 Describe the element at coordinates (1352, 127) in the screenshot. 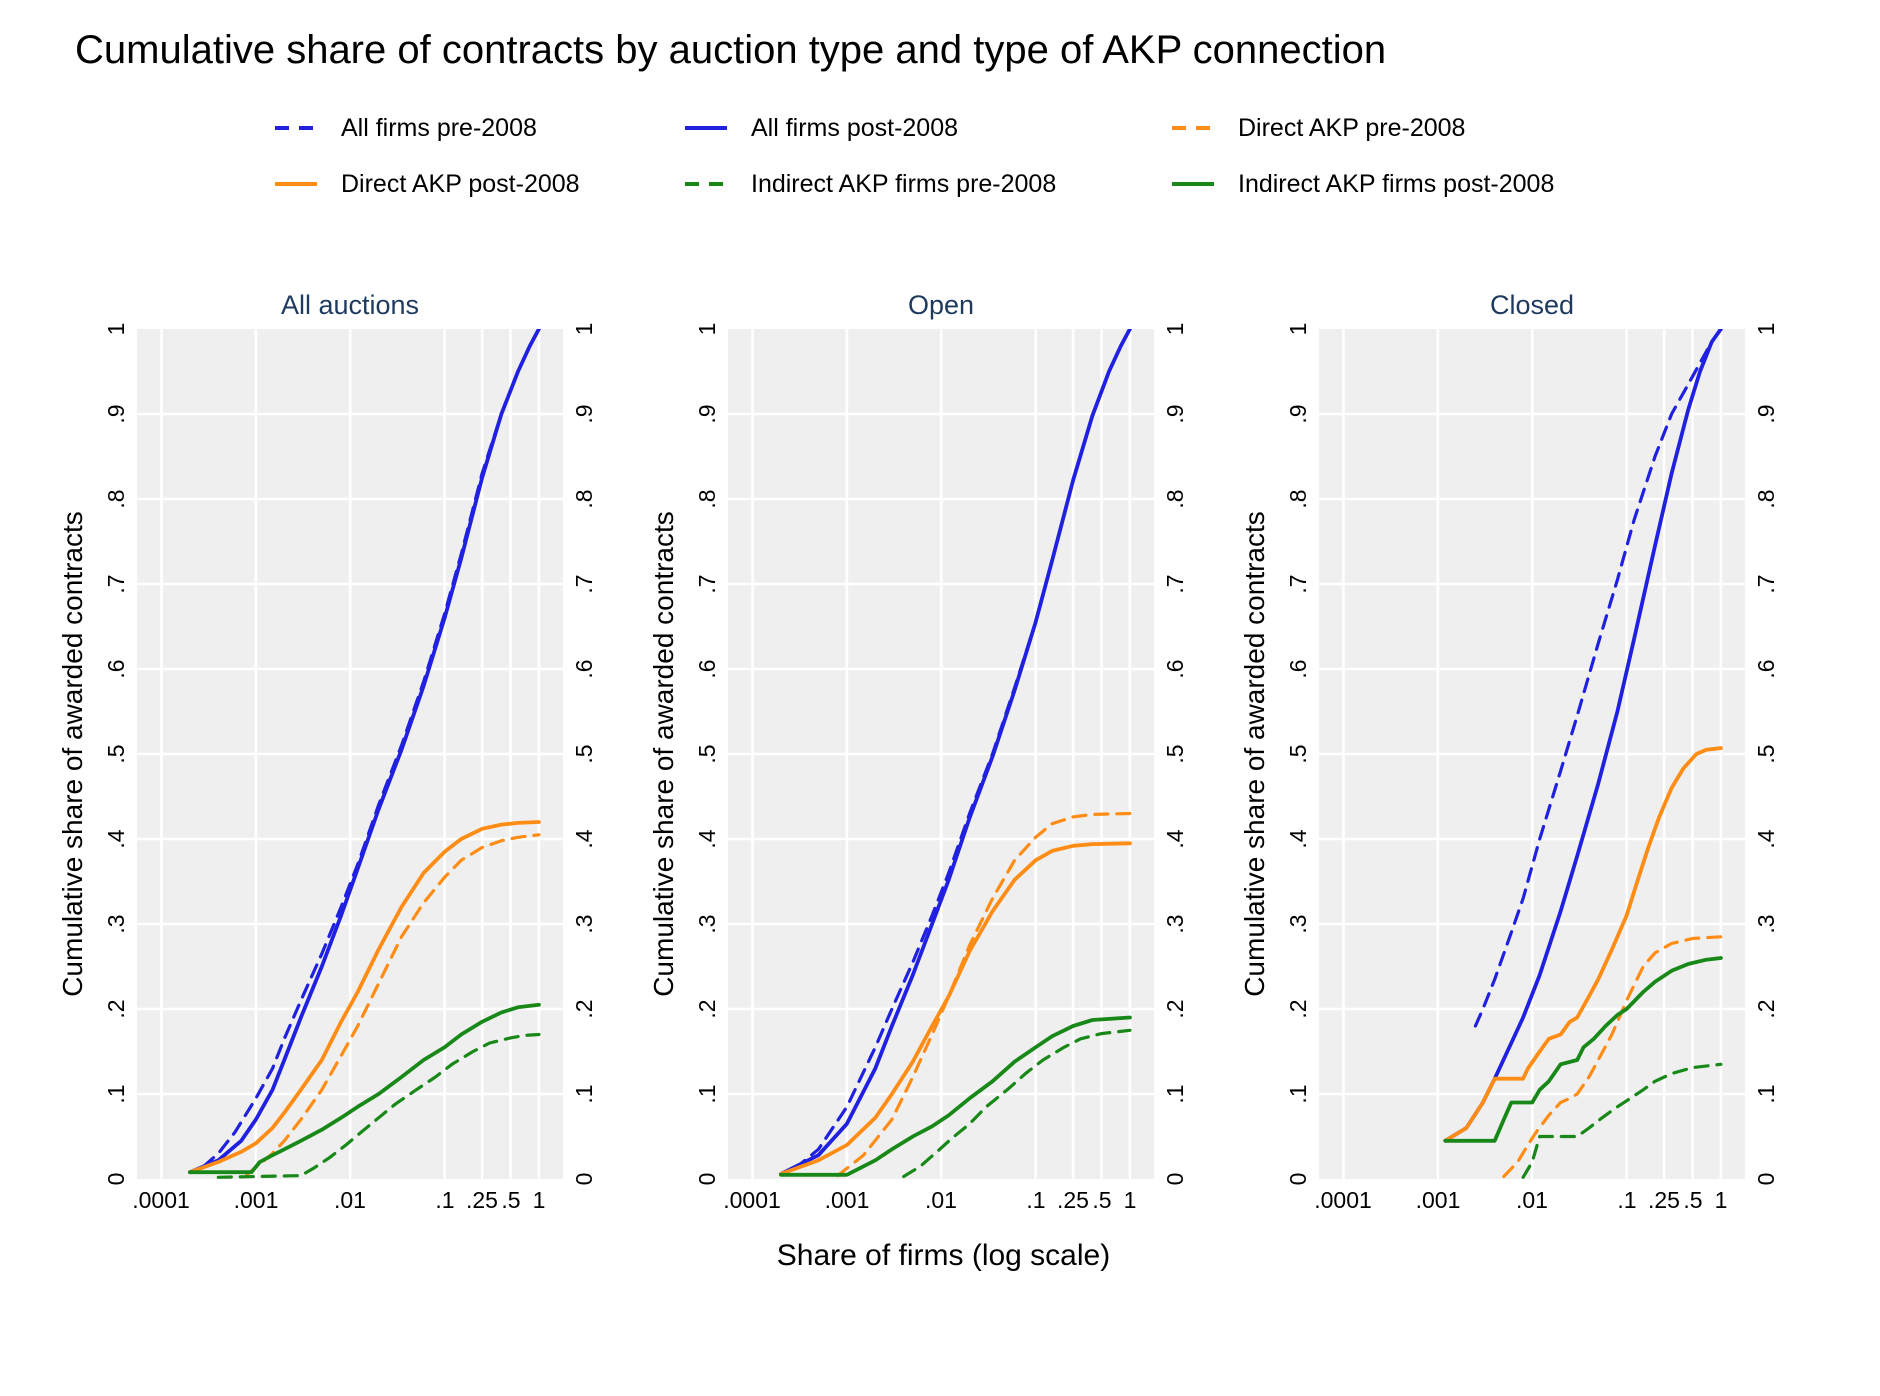

I see `legend-label: Direct AKP pre-2008` at that location.